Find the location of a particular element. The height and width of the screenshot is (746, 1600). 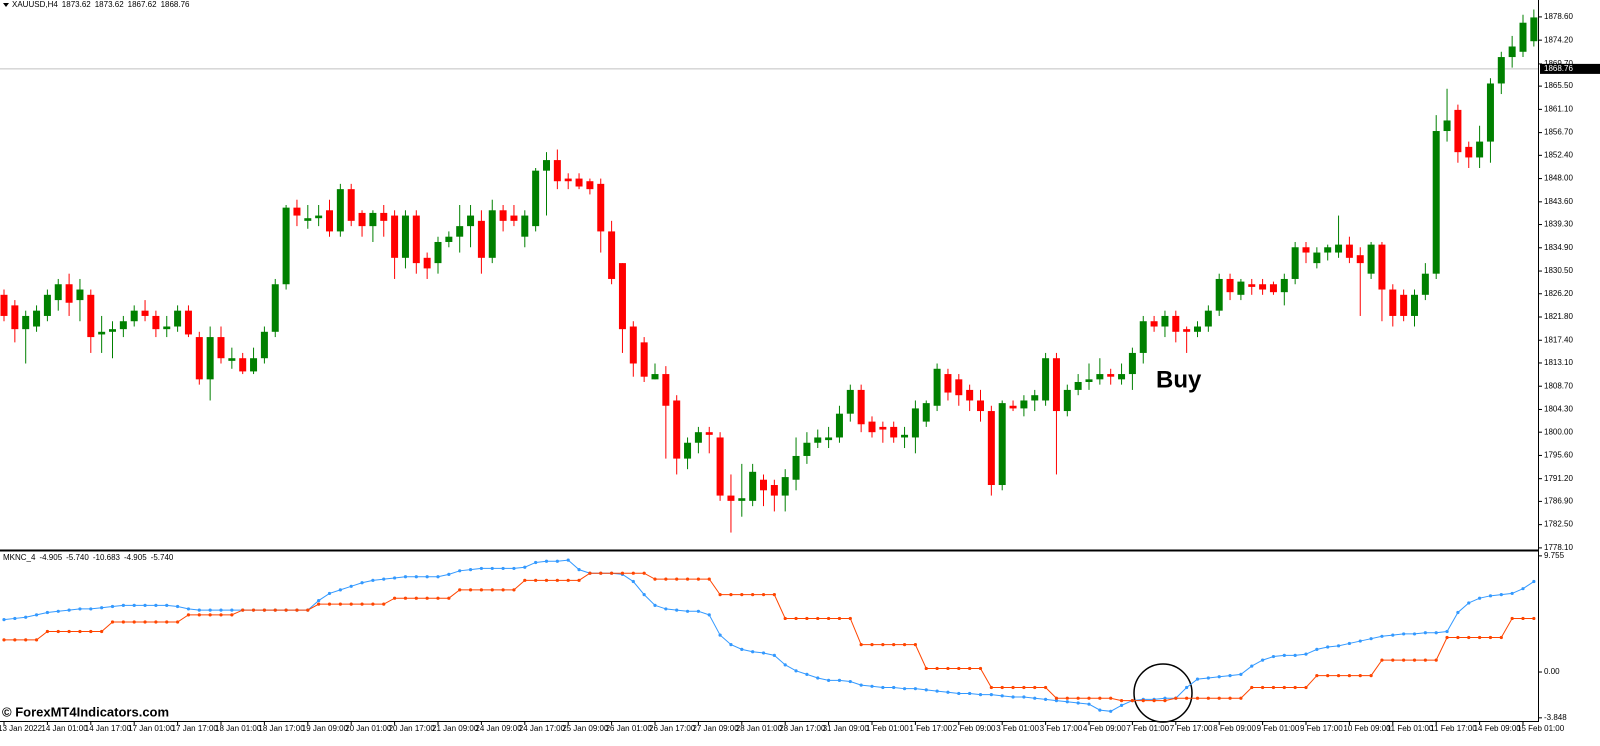

chart-header: XAUUSD,H4 1873.62 1873.62 1867.62 1868.76 is located at coordinates (101, 4).